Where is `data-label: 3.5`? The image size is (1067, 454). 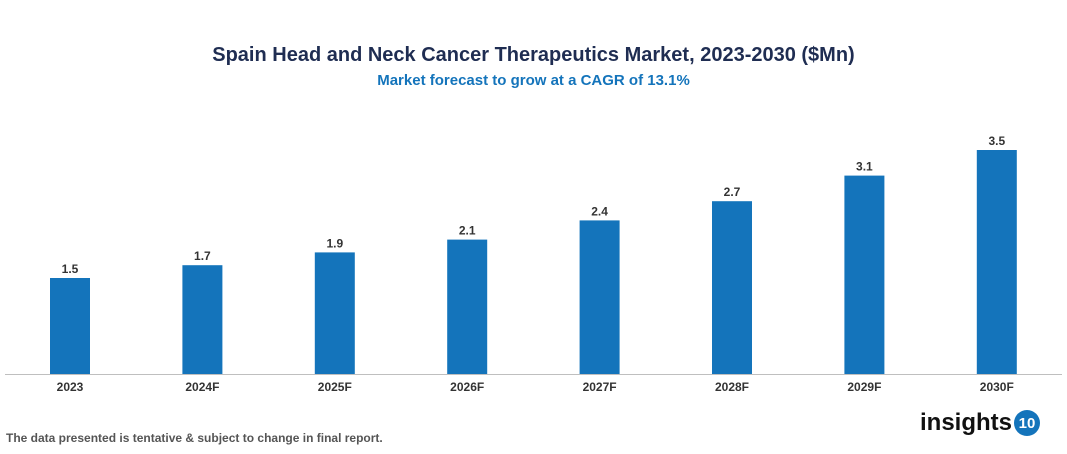
data-label: 3.5 is located at coordinates (996, 141).